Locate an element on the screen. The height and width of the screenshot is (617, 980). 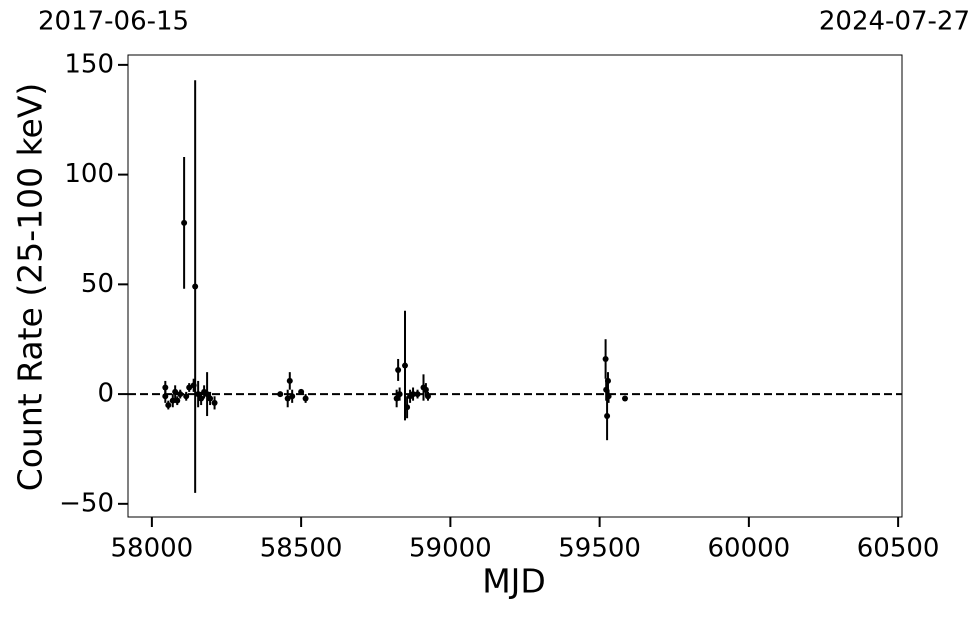
x-tick-label: 59500 is located at coordinates (599, 549).